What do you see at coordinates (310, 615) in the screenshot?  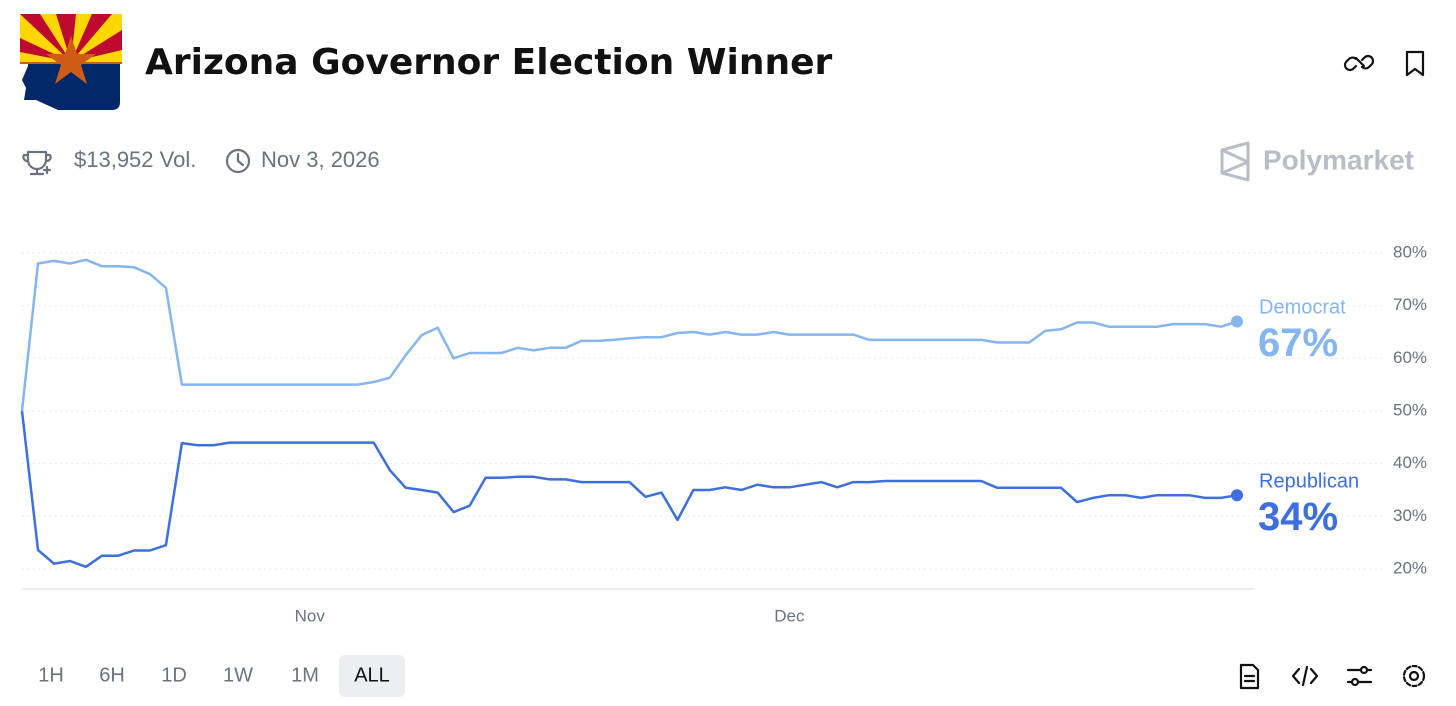 I see `x-tick-label: Nov` at bounding box center [310, 615].